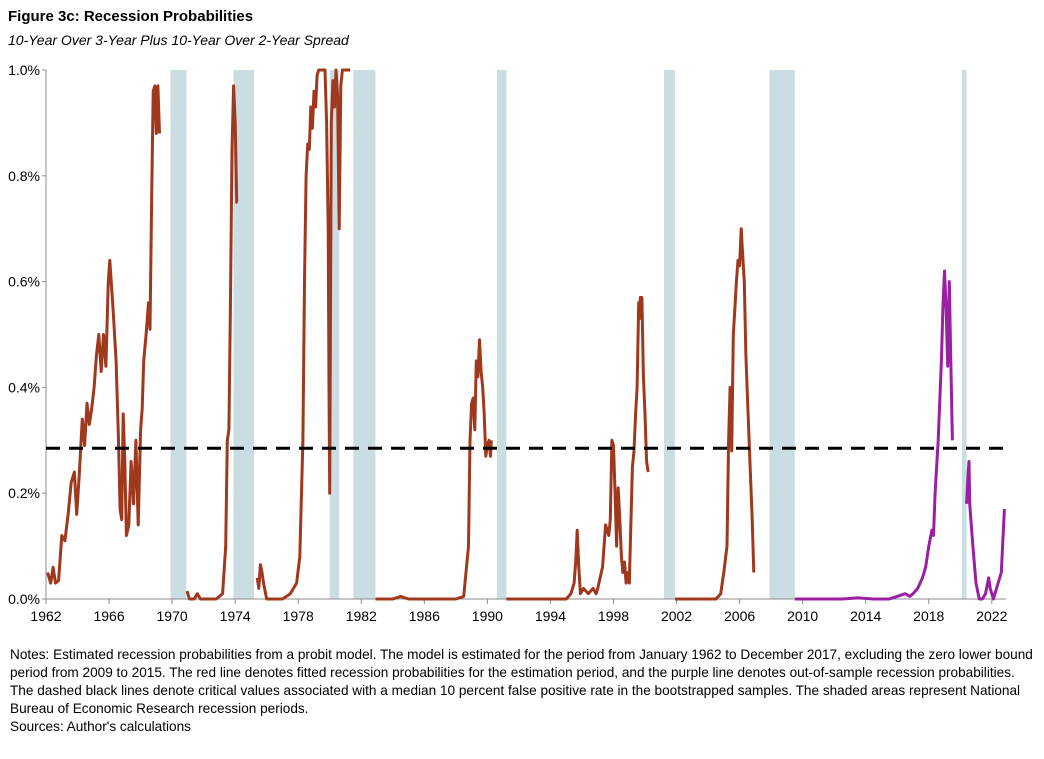 Image resolution: width=1044 pixels, height=759 pixels. What do you see at coordinates (865, 616) in the screenshot?
I see `x-tick-label-13: 2014` at bounding box center [865, 616].